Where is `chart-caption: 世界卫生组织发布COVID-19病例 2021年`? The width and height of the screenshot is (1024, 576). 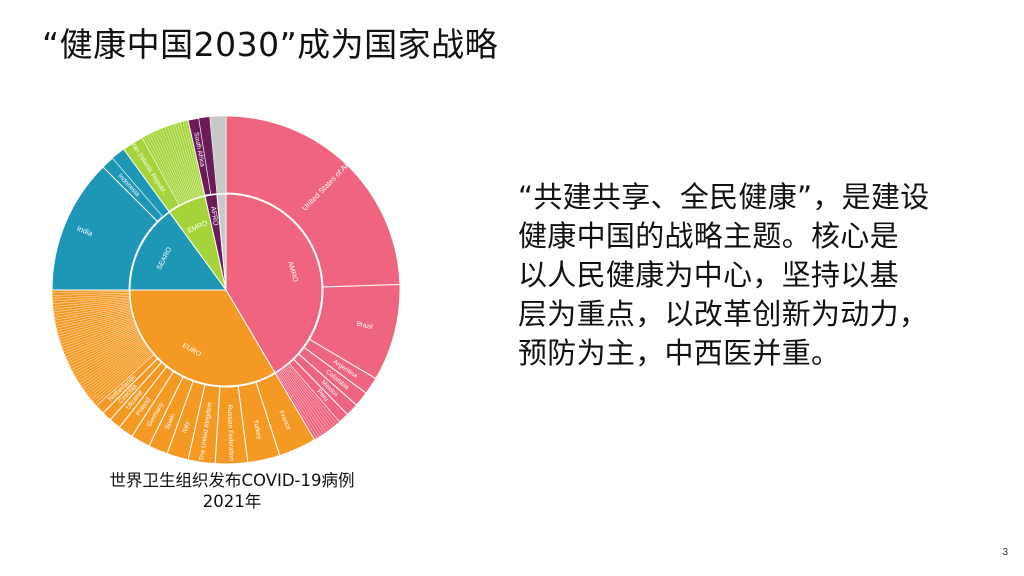
chart-caption: 世界卫生组织发布COVID-19病例 2021年 is located at coordinates (232, 491).